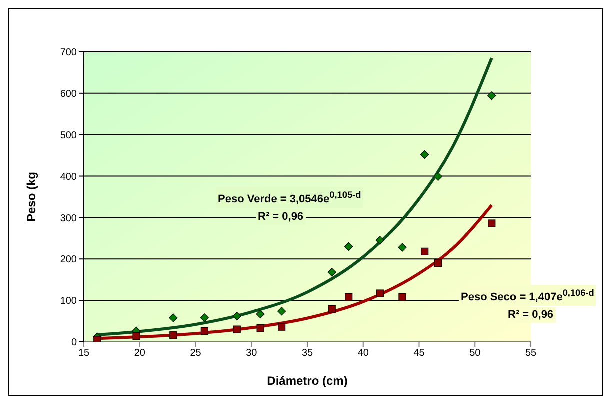 This screenshot has height=404, width=611. Describe the element at coordinates (531, 354) in the screenshot. I see `x-tick-label: 55` at that location.